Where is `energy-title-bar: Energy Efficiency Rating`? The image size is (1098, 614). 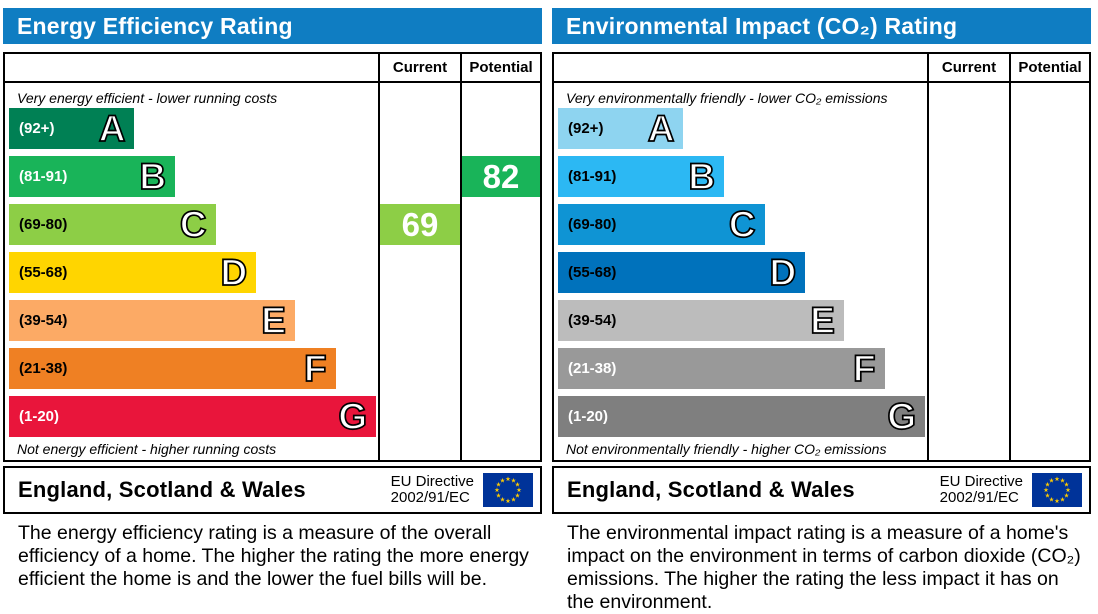
energy-title-bar: Energy Efficiency Rating is located at coordinates (272, 26).